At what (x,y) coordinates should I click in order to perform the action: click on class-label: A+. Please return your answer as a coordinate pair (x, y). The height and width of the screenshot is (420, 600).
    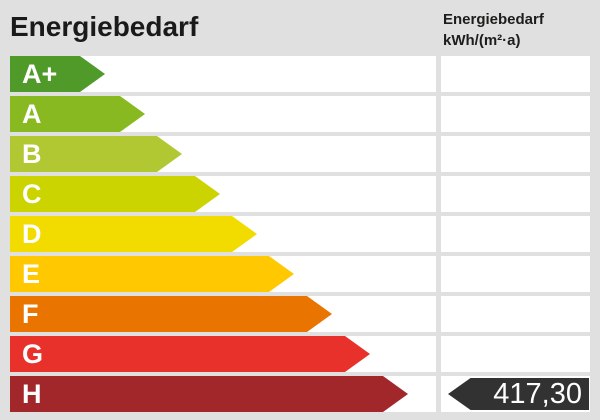
    Looking at the image, I should click on (40, 73).